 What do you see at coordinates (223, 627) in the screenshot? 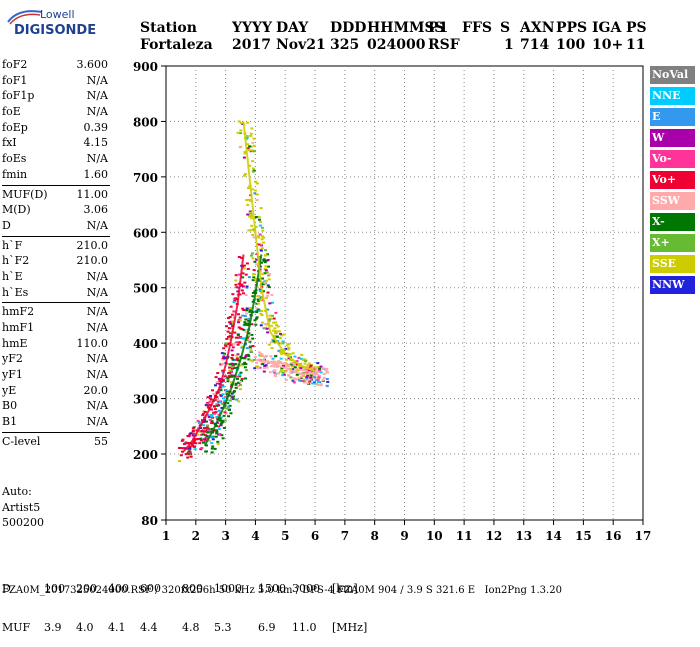
I see `muf-value: 5.3` at bounding box center [223, 627].